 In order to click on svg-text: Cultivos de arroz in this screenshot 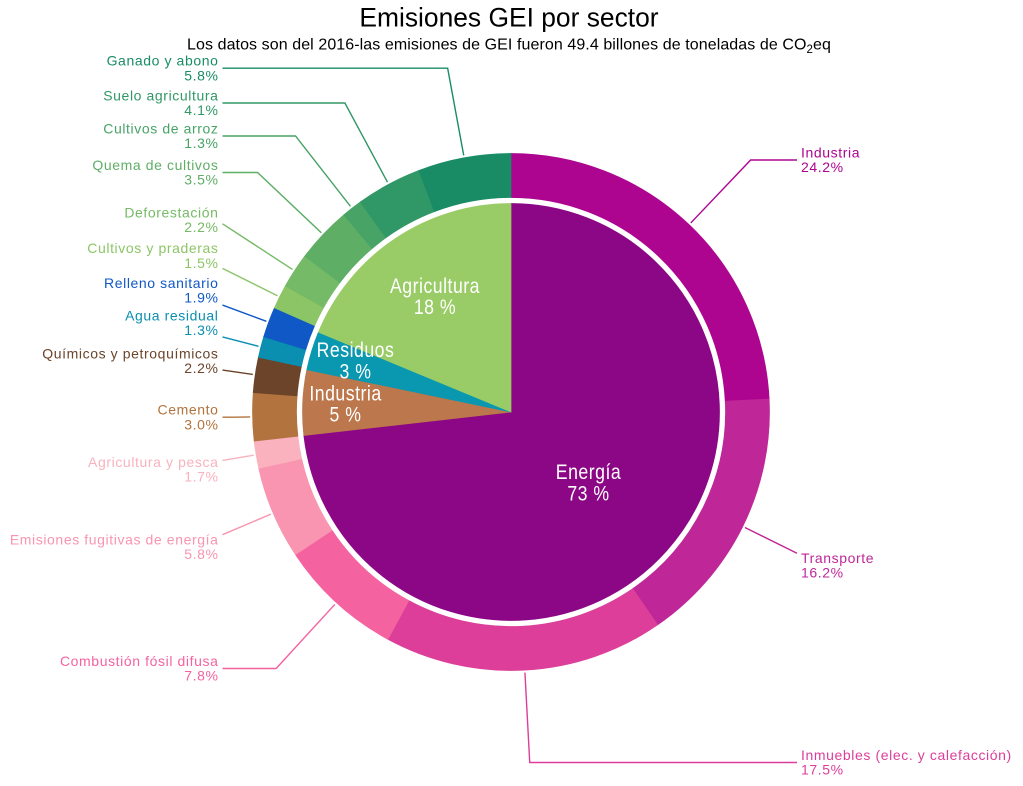, I will do `click(160, 129)`.